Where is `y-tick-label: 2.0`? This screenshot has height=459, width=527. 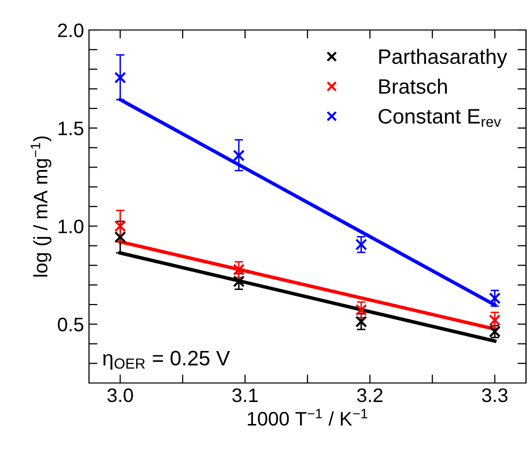
y-tick-label: 2.0 is located at coordinates (71, 30).